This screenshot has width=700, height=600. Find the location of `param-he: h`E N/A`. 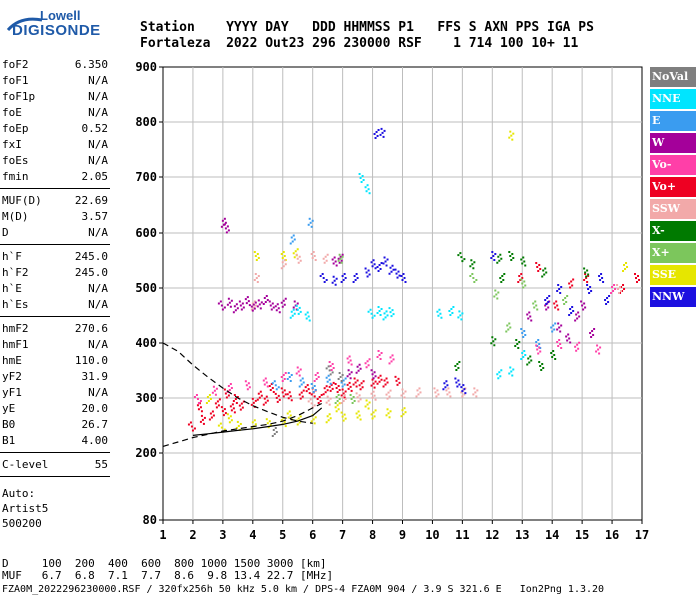

param-he: h`E N/A is located at coordinates (55, 290).